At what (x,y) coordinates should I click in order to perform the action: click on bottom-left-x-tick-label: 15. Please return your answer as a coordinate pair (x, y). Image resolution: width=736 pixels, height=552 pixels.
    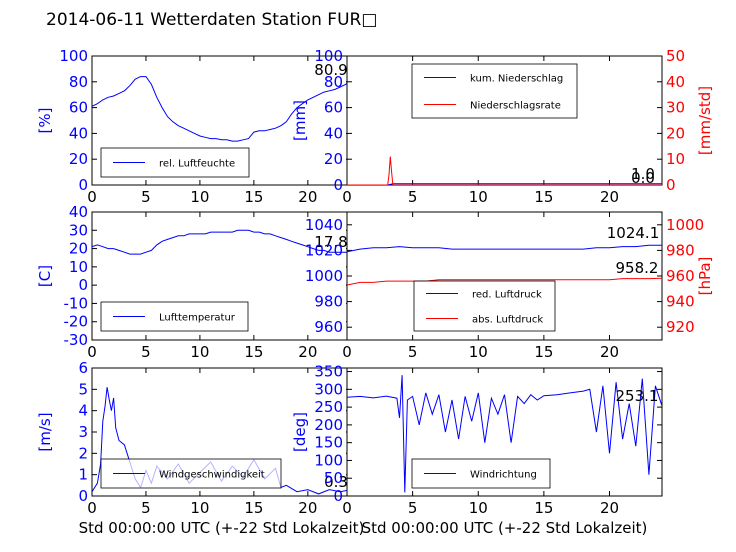
    Looking at the image, I should click on (253, 508).